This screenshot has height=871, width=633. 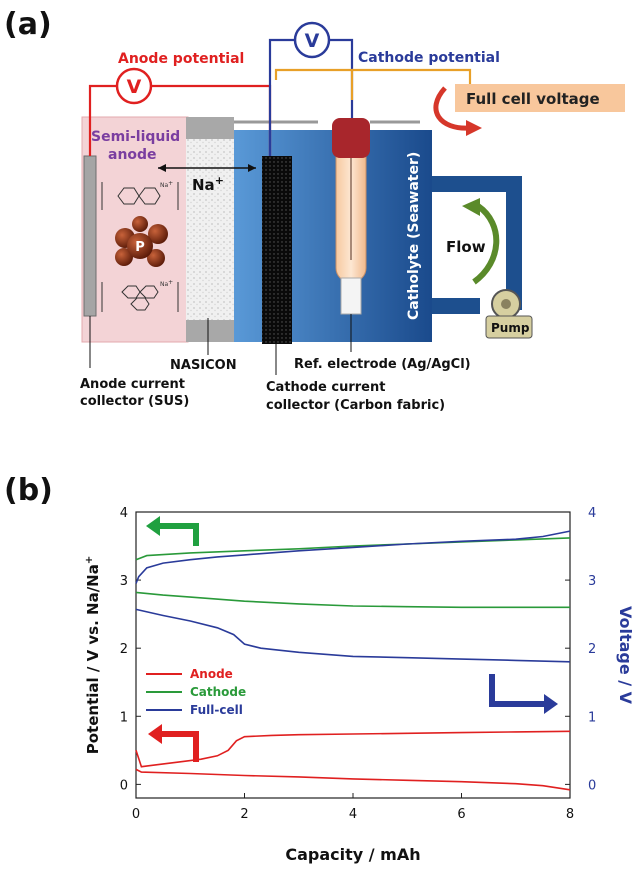 What do you see at coordinates (533, 99) in the screenshot?
I see `full-cell-voltage-label: Full cell voltage` at bounding box center [533, 99].